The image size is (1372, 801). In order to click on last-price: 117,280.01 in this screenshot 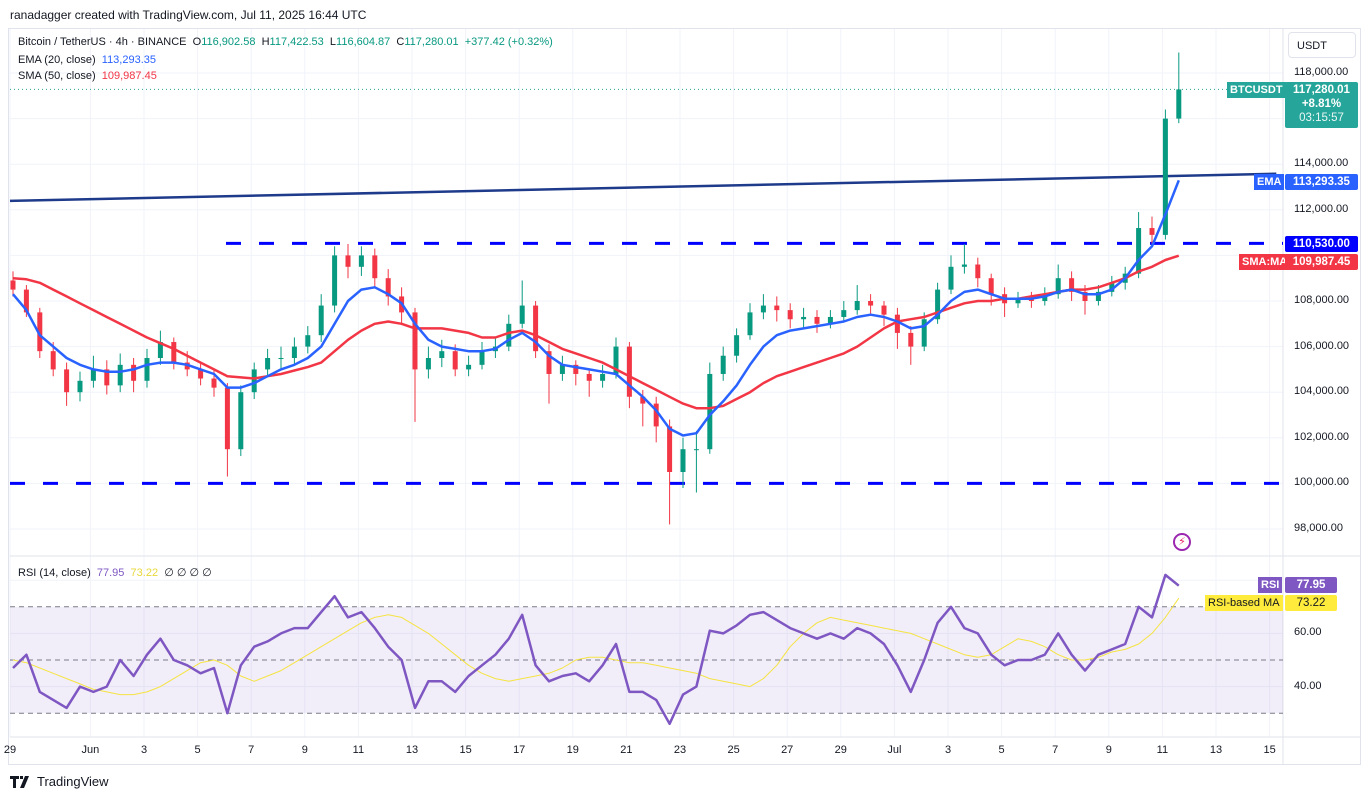, I will do `click(1321, 90)`.